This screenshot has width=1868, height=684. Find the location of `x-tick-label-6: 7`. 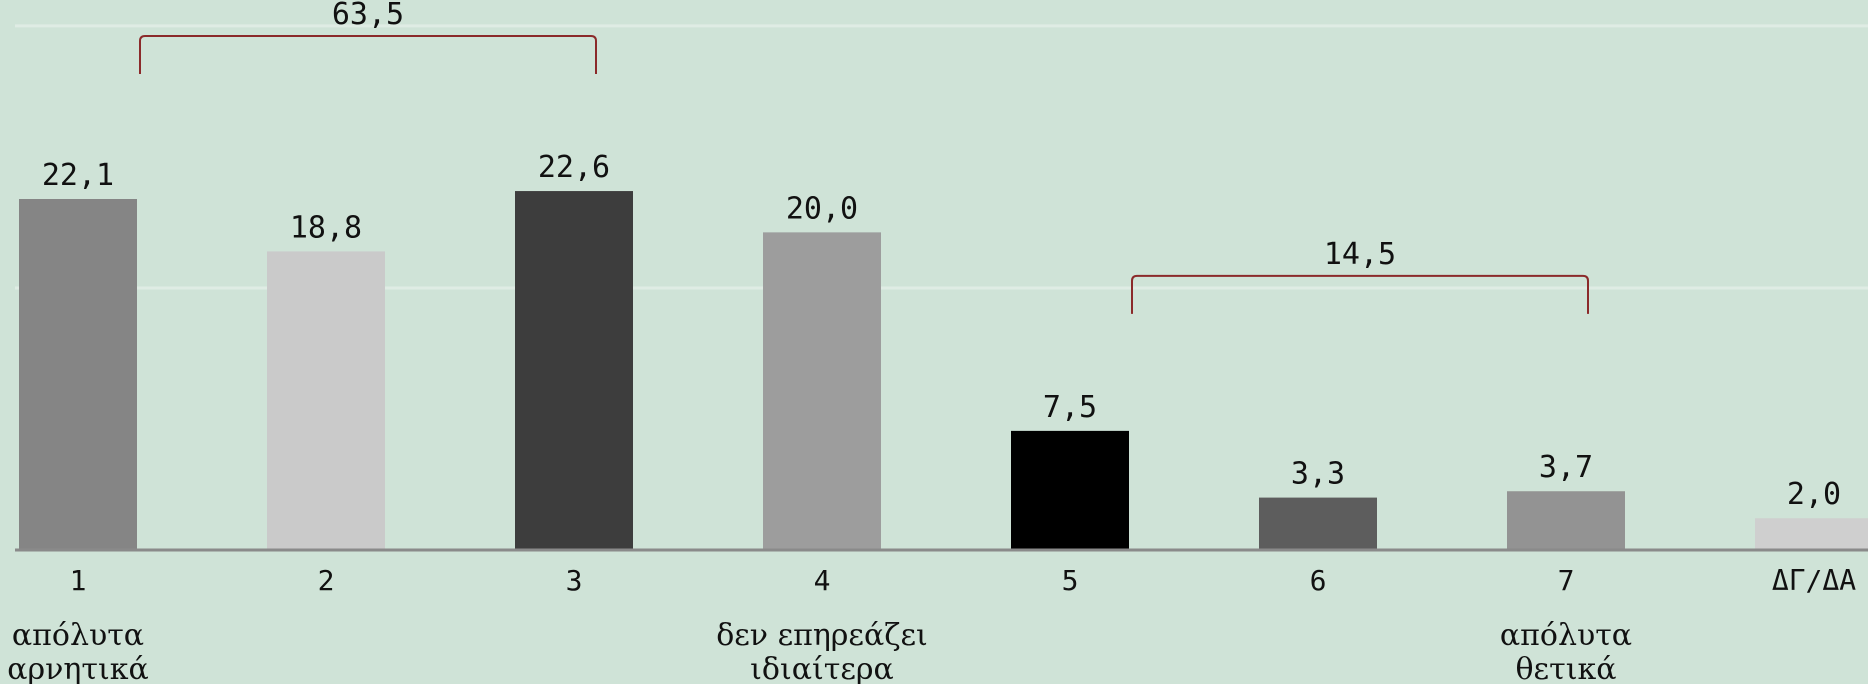

x-tick-label-6: 7 is located at coordinates (1566, 580).